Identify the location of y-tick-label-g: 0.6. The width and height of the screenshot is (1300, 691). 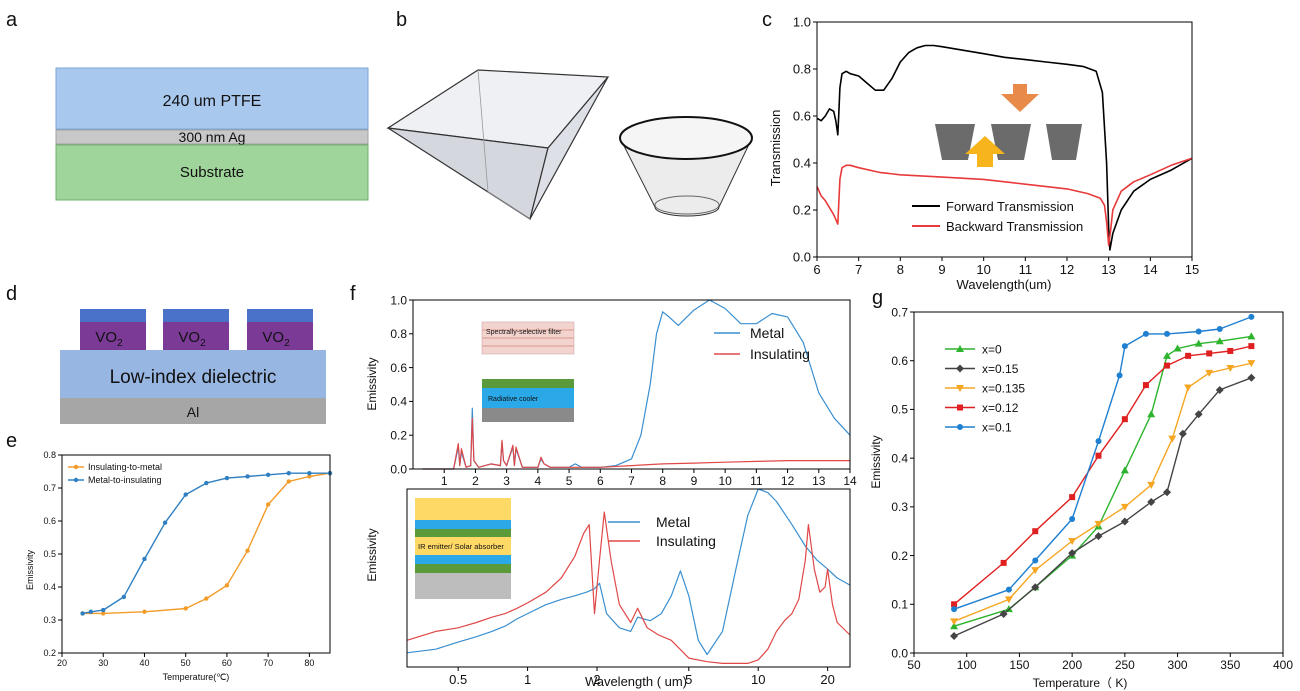
(899, 361).